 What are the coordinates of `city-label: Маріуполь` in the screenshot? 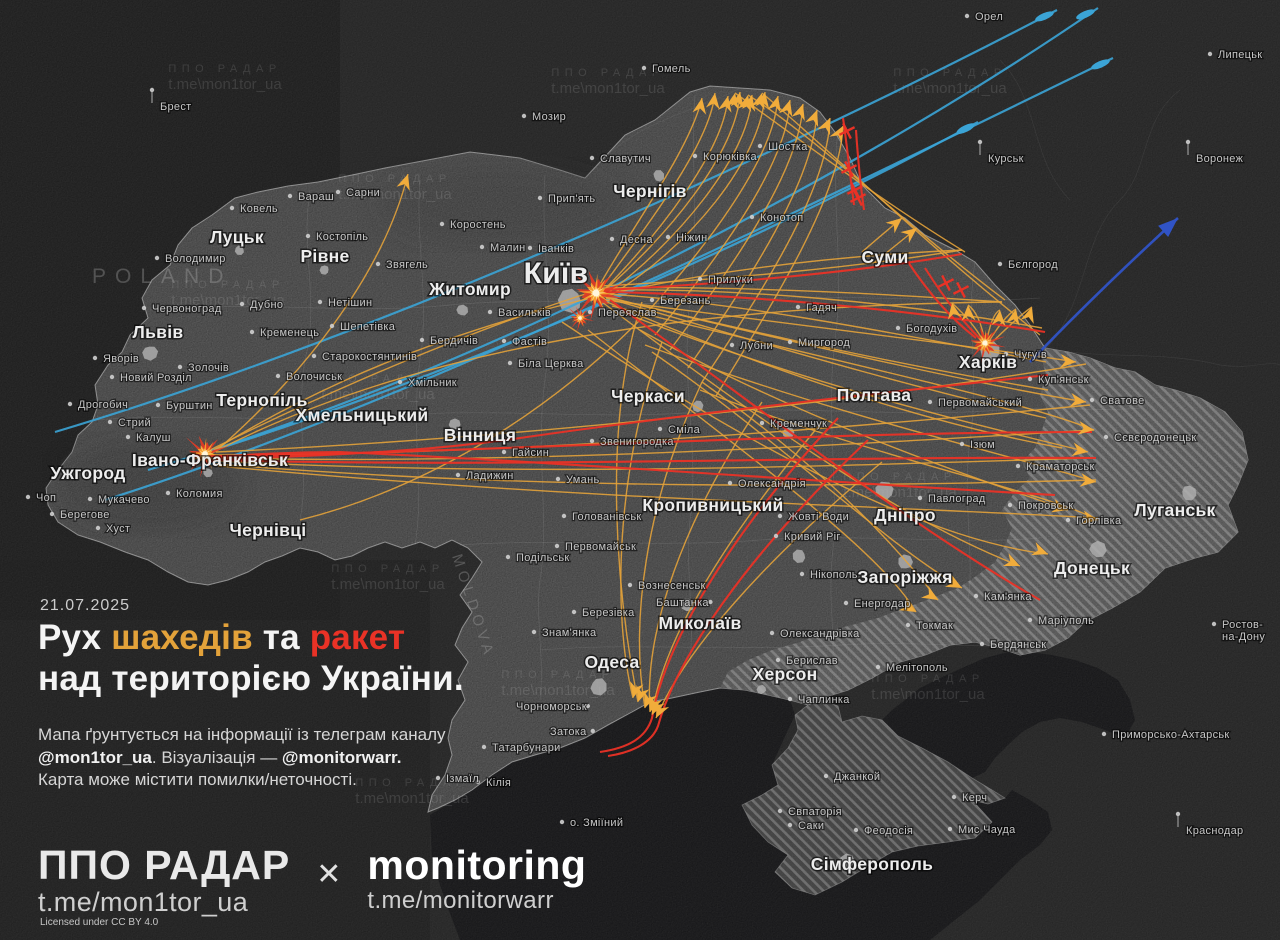 It's located at (1066, 621).